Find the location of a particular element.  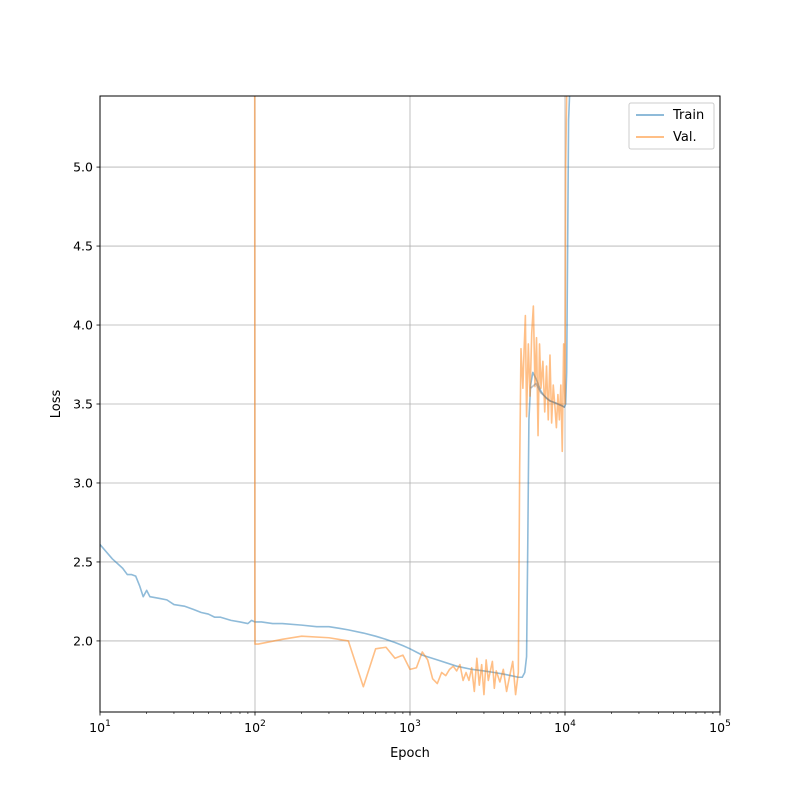

x-tick-label: 10³ is located at coordinates (410, 727).